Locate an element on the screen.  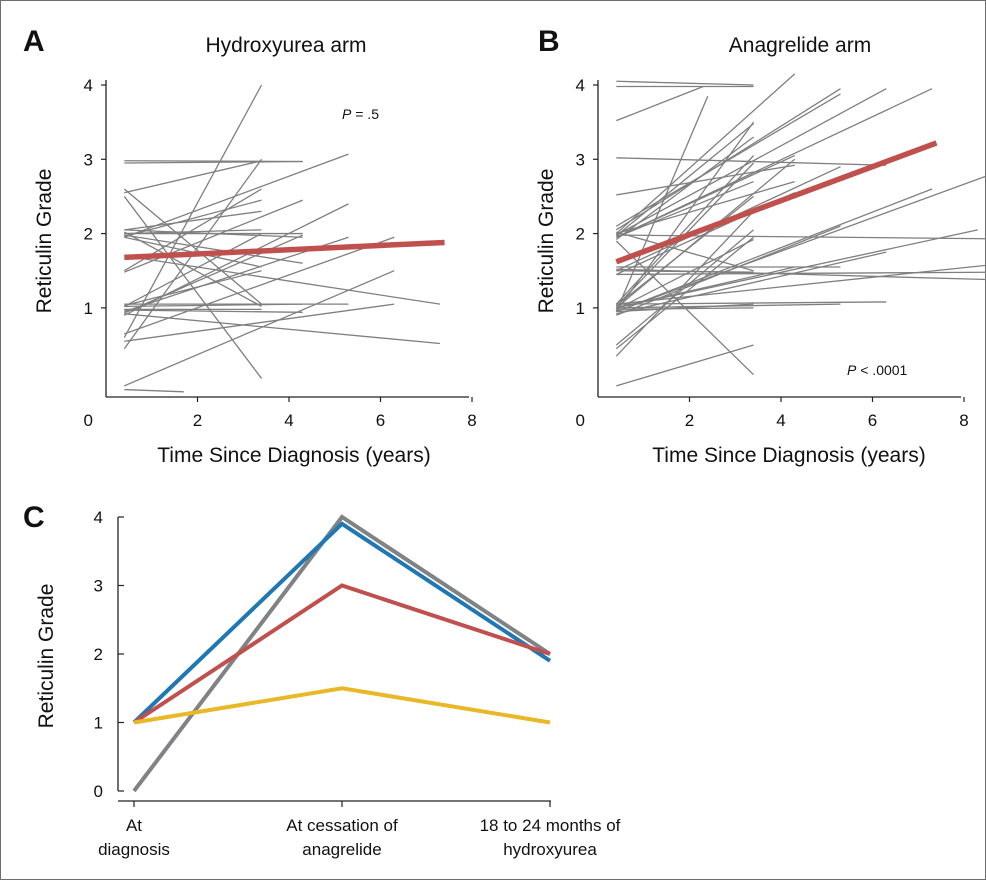
panel-c-category-label: hydroxyurea is located at coordinates (550, 849).